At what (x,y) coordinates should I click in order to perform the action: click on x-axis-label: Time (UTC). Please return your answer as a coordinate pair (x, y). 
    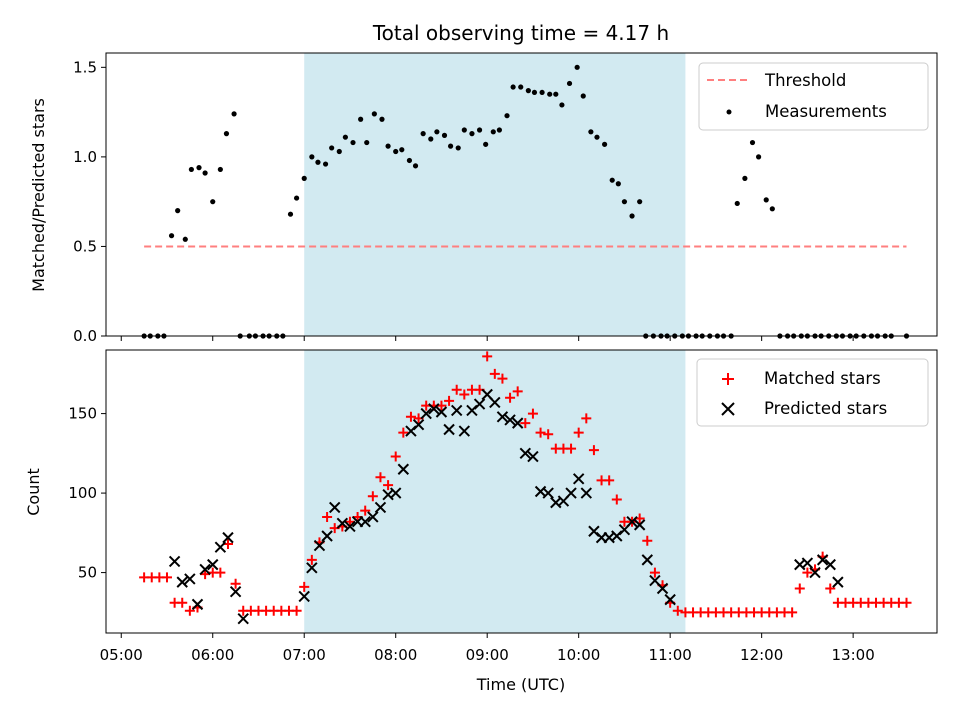
    Looking at the image, I should click on (520, 684).